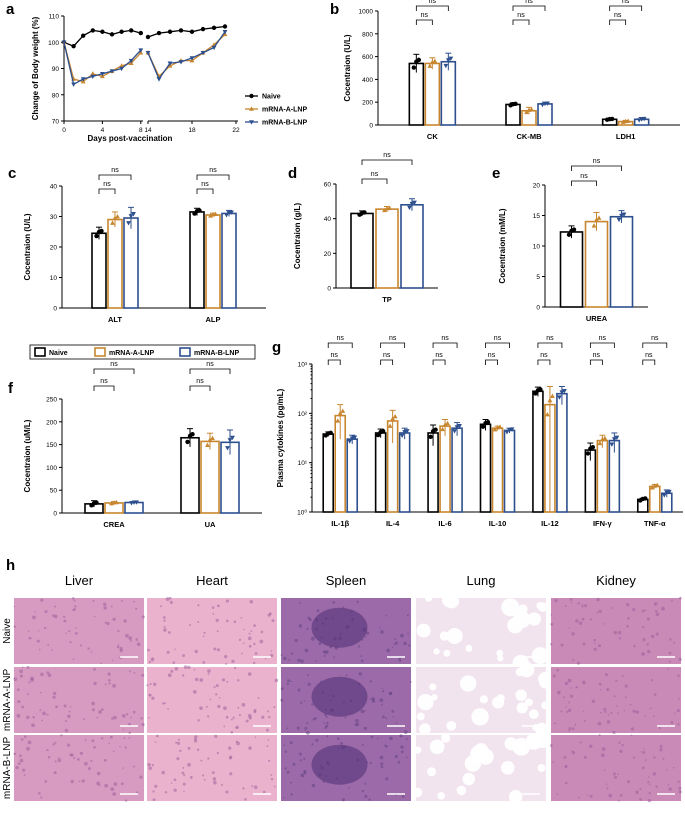 The width and height of the screenshot is (685, 840). Describe the element at coordinates (639, 120) in the screenshot. I see `b-point-b` at that location.